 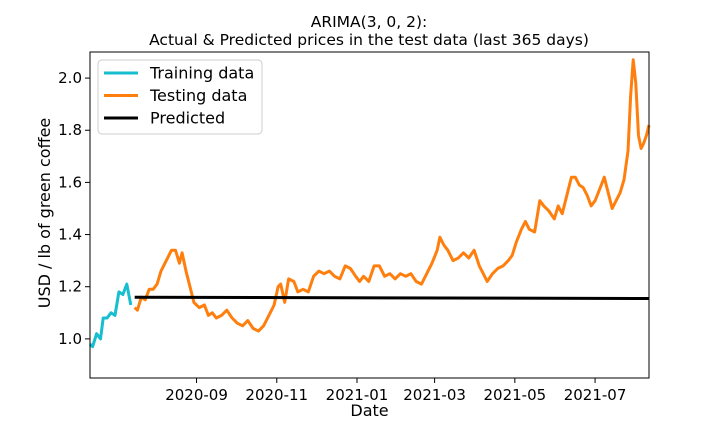 What do you see at coordinates (357, 395) in the screenshot?
I see `x-tick-label: 2021-01` at bounding box center [357, 395].